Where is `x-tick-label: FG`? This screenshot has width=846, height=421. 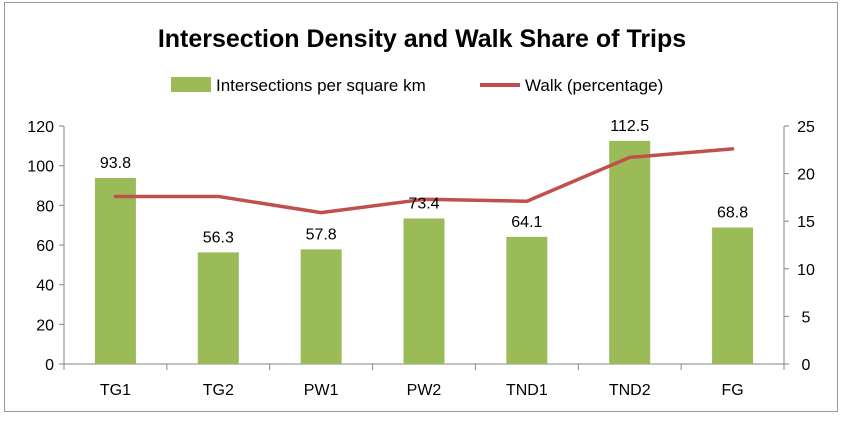 x-tick-label: FG is located at coordinates (732, 390).